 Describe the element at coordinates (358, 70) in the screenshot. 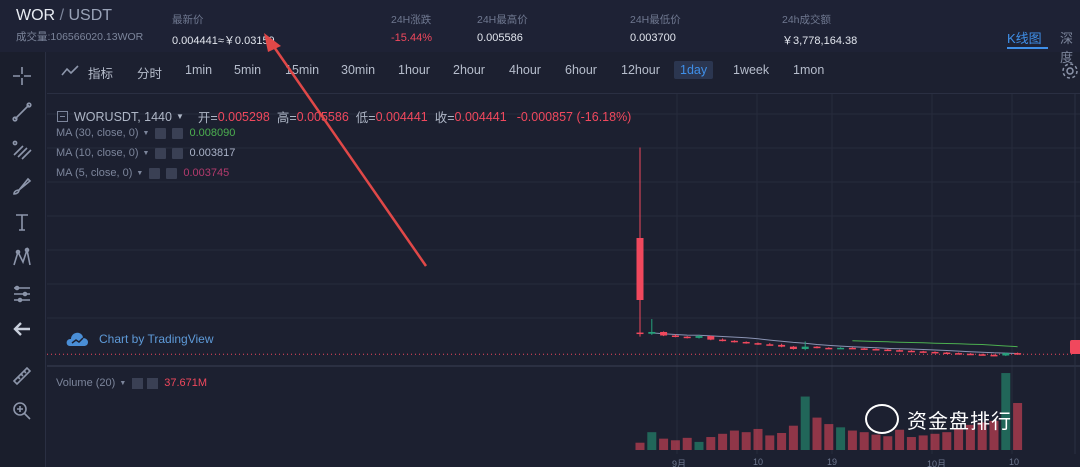

I see `interval-30min: 30min` at that location.